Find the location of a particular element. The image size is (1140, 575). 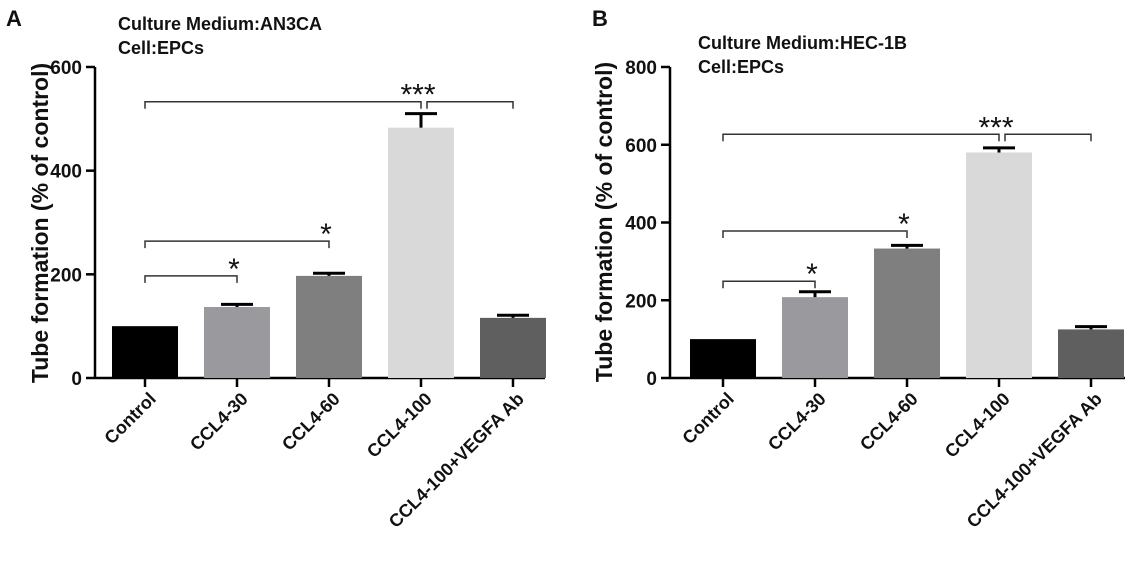

panel-a-cell-type: Cell:EPCs is located at coordinates (161, 48).